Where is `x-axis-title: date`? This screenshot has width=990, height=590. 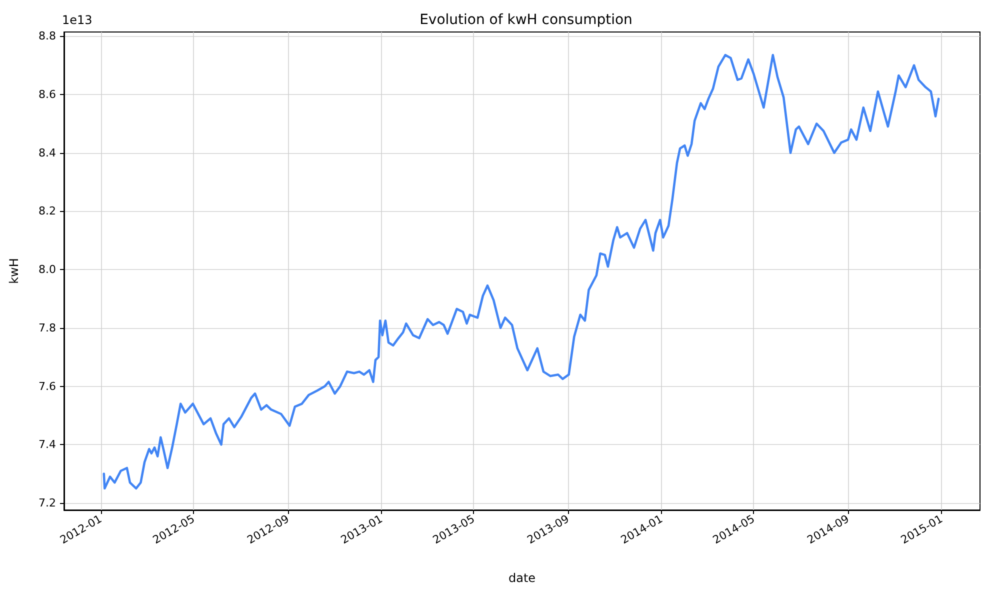 x-axis-title: date is located at coordinates (522, 578).